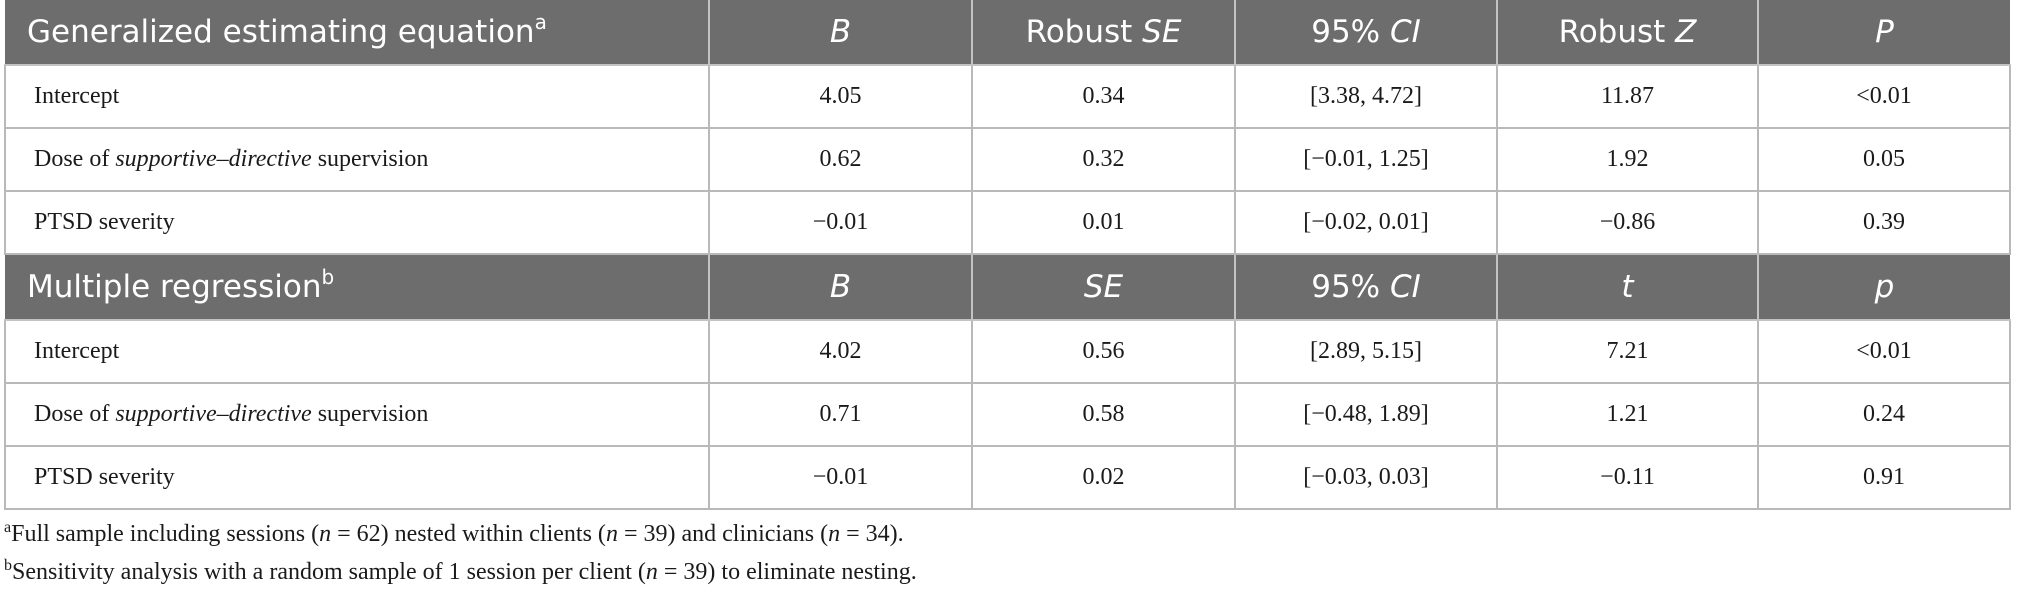 This screenshot has width=2017, height=595. I want to click on cell-stat: 11.87, so click(1628, 97).